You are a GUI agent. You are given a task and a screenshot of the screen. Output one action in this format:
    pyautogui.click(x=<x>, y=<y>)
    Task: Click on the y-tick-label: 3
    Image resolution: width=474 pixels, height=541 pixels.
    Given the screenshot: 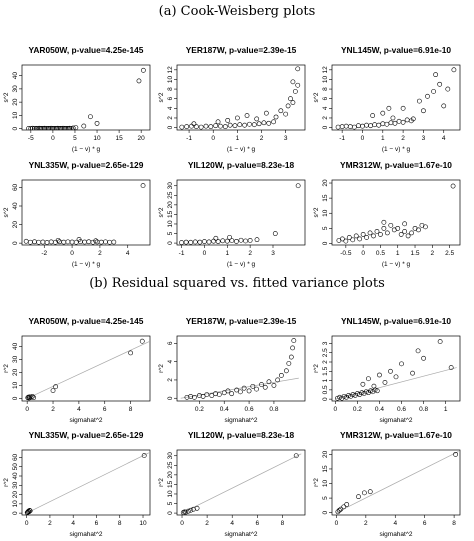 What is the action you would take?
    pyautogui.click(x=325, y=343)
    